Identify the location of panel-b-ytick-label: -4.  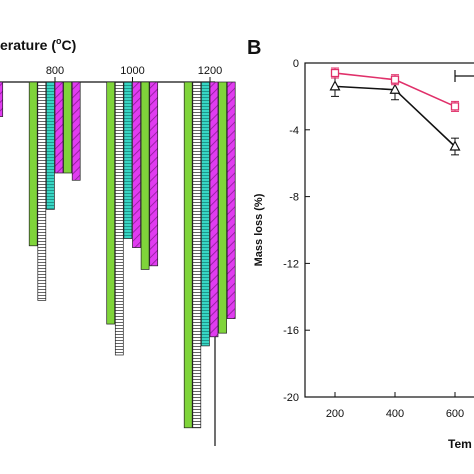
(294, 131).